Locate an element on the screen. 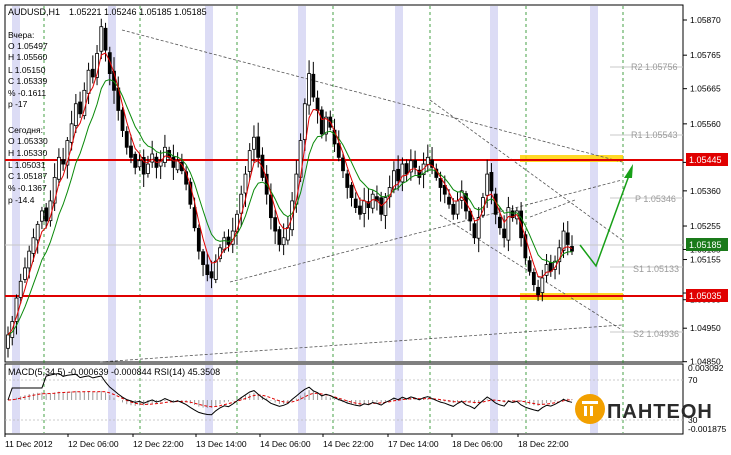 The width and height of the screenshot is (731, 455). brand-logo: ПАНТЕОН is located at coordinates (644, 409).